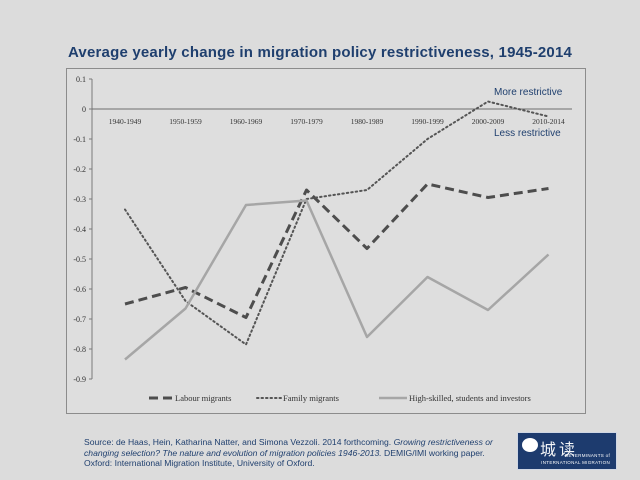  I want to click on y-tick-label: -0.5, so click(79, 259).